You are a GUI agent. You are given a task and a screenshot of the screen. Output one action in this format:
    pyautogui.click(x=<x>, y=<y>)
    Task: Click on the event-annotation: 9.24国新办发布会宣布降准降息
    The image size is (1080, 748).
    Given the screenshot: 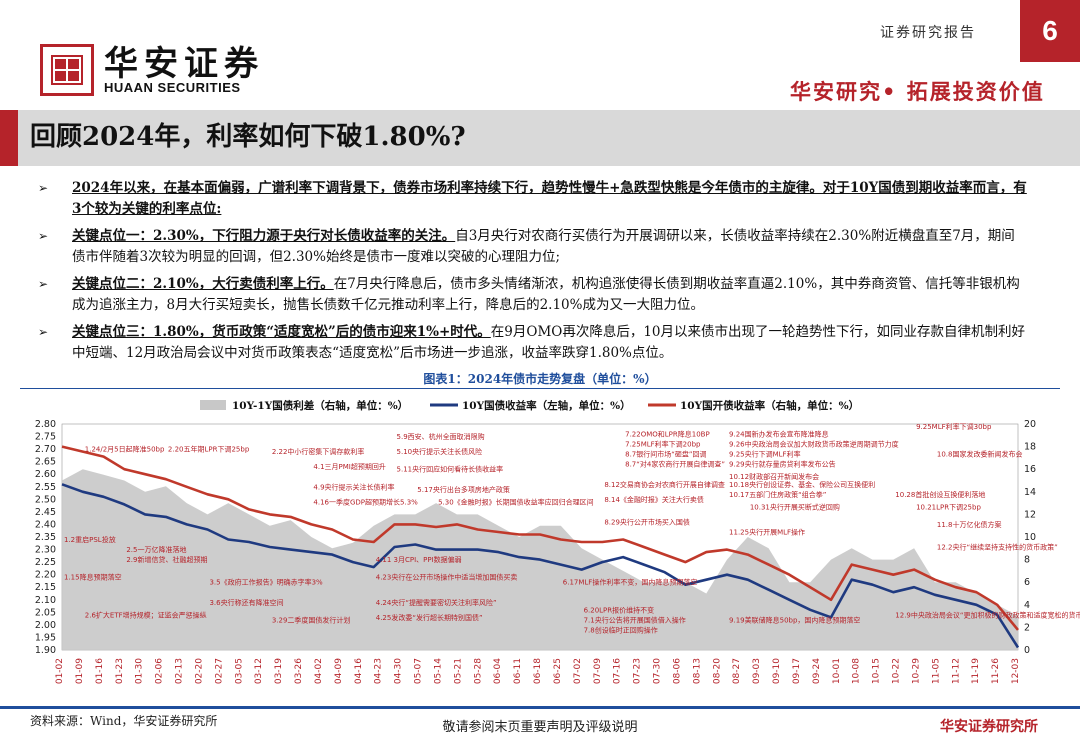 What is the action you would take?
    pyautogui.click(x=779, y=434)
    